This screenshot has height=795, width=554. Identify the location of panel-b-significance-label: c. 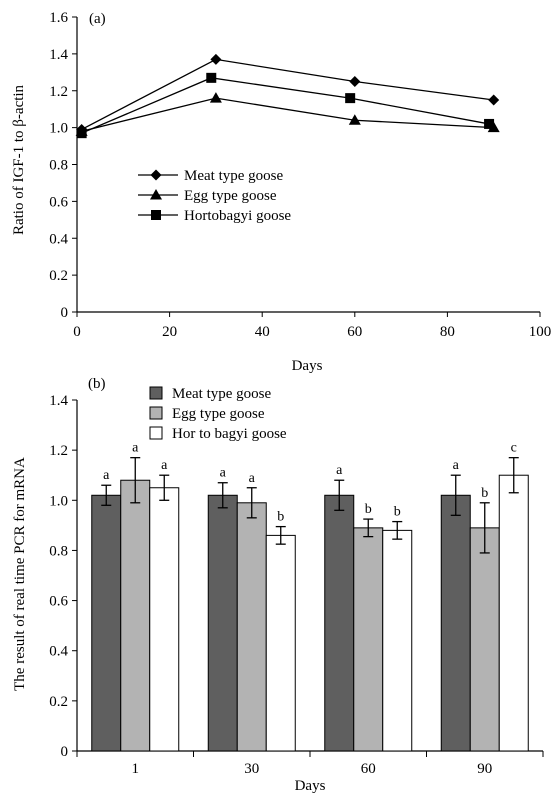
(514, 448).